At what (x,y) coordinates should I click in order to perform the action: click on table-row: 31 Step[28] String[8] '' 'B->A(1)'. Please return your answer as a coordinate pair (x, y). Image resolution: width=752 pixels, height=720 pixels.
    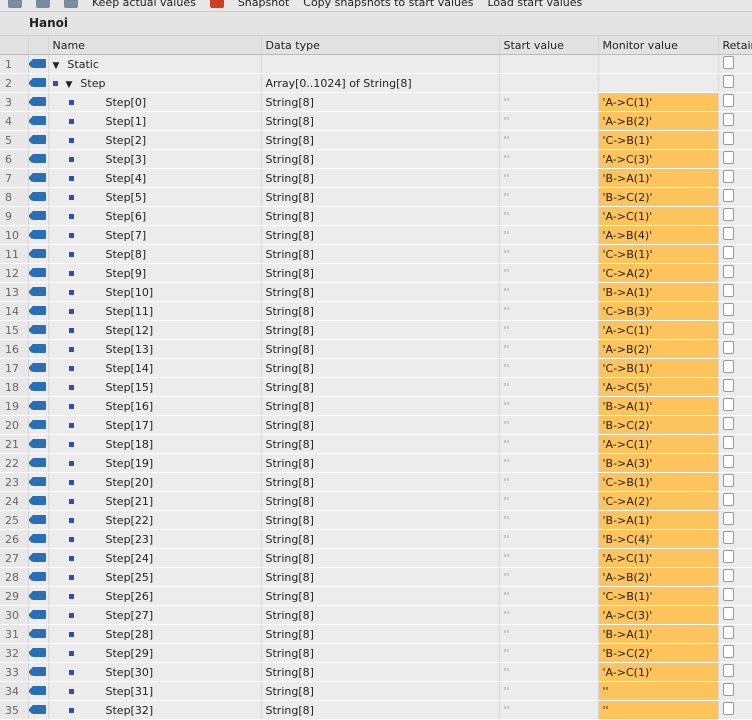
    Looking at the image, I should click on (376, 634).